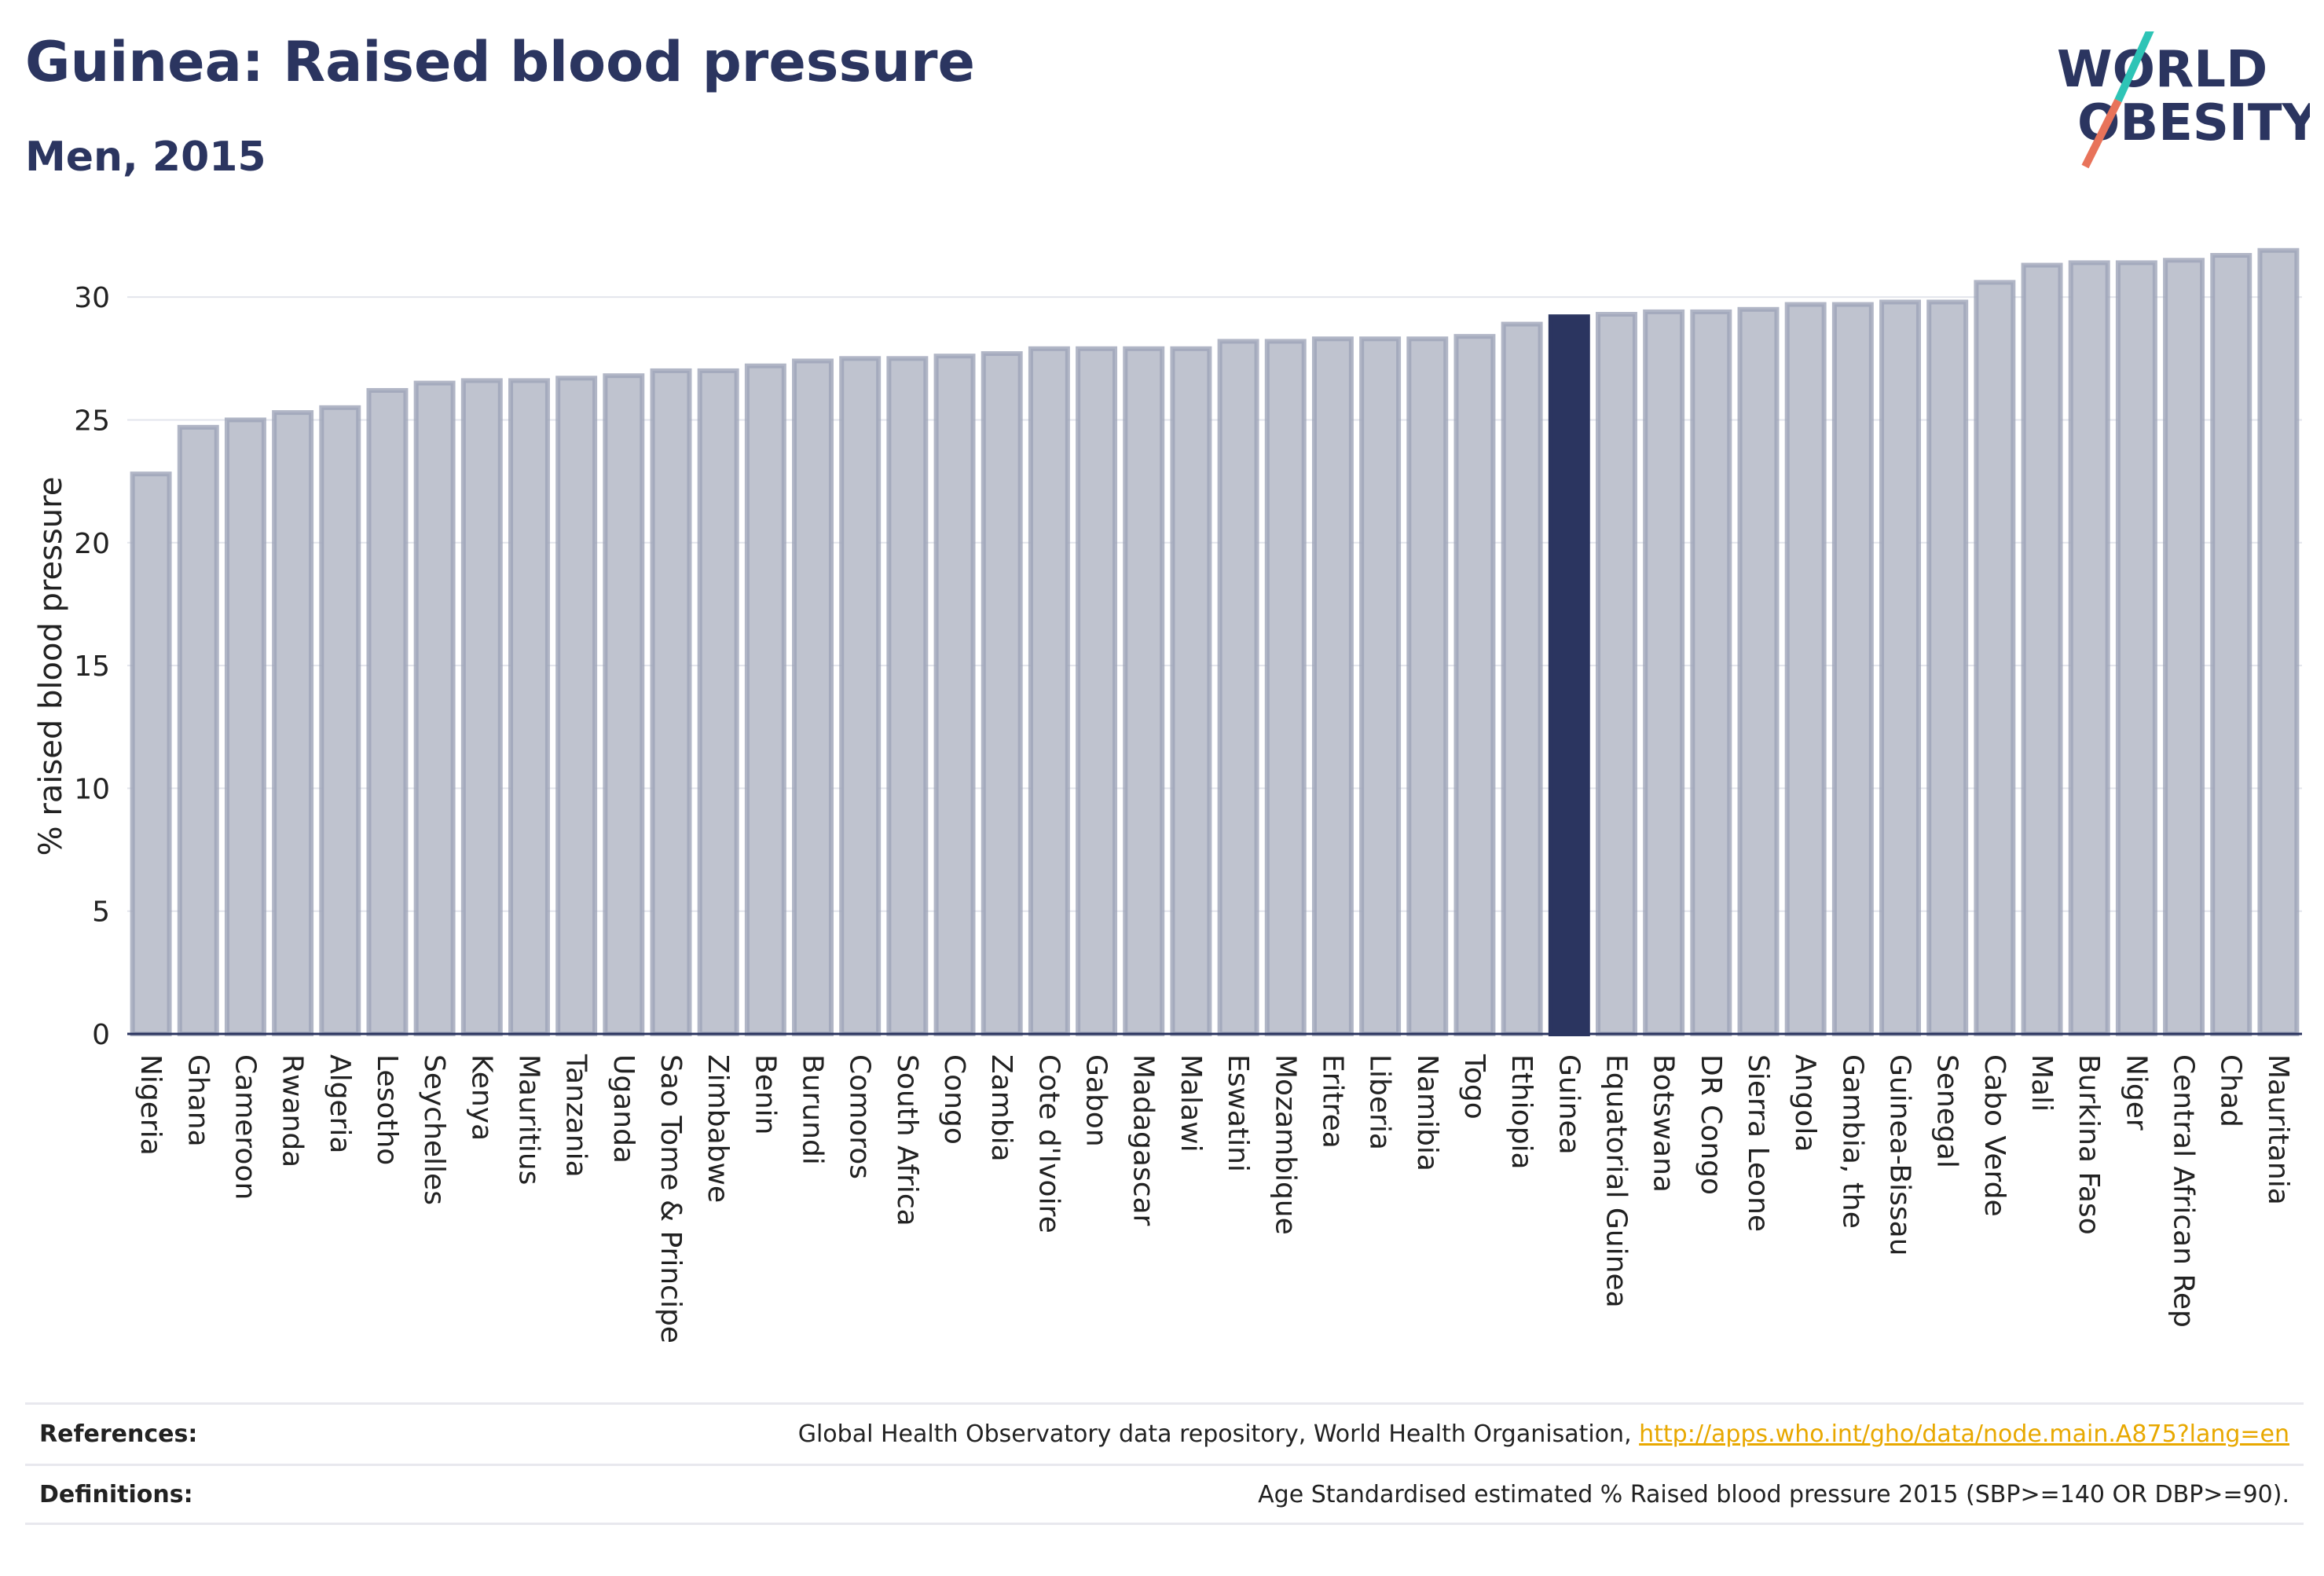 The width and height of the screenshot is (2324, 1576). What do you see at coordinates (1852, 669) in the screenshot?
I see `bar-gambia-the` at bounding box center [1852, 669].